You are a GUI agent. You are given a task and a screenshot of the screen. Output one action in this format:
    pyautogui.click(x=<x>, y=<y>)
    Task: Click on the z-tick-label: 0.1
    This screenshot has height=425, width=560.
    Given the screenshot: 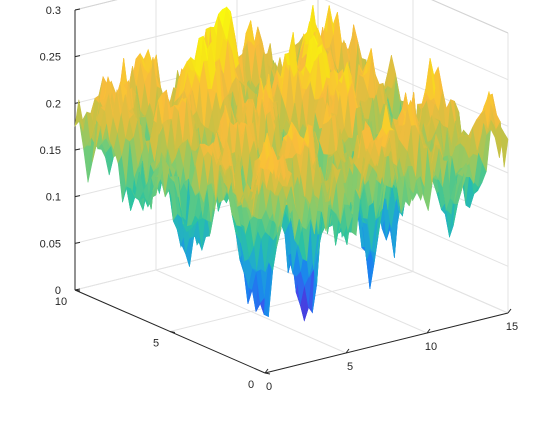 What is the action you would take?
    pyautogui.click(x=53, y=198)
    